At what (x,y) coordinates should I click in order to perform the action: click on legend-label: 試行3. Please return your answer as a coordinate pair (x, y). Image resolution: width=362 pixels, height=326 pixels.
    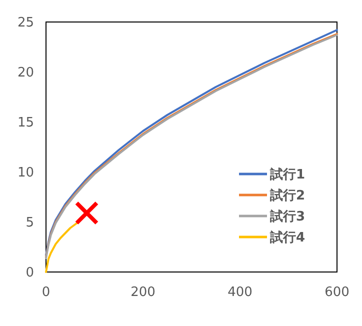
    Looking at the image, I should click on (287, 216).